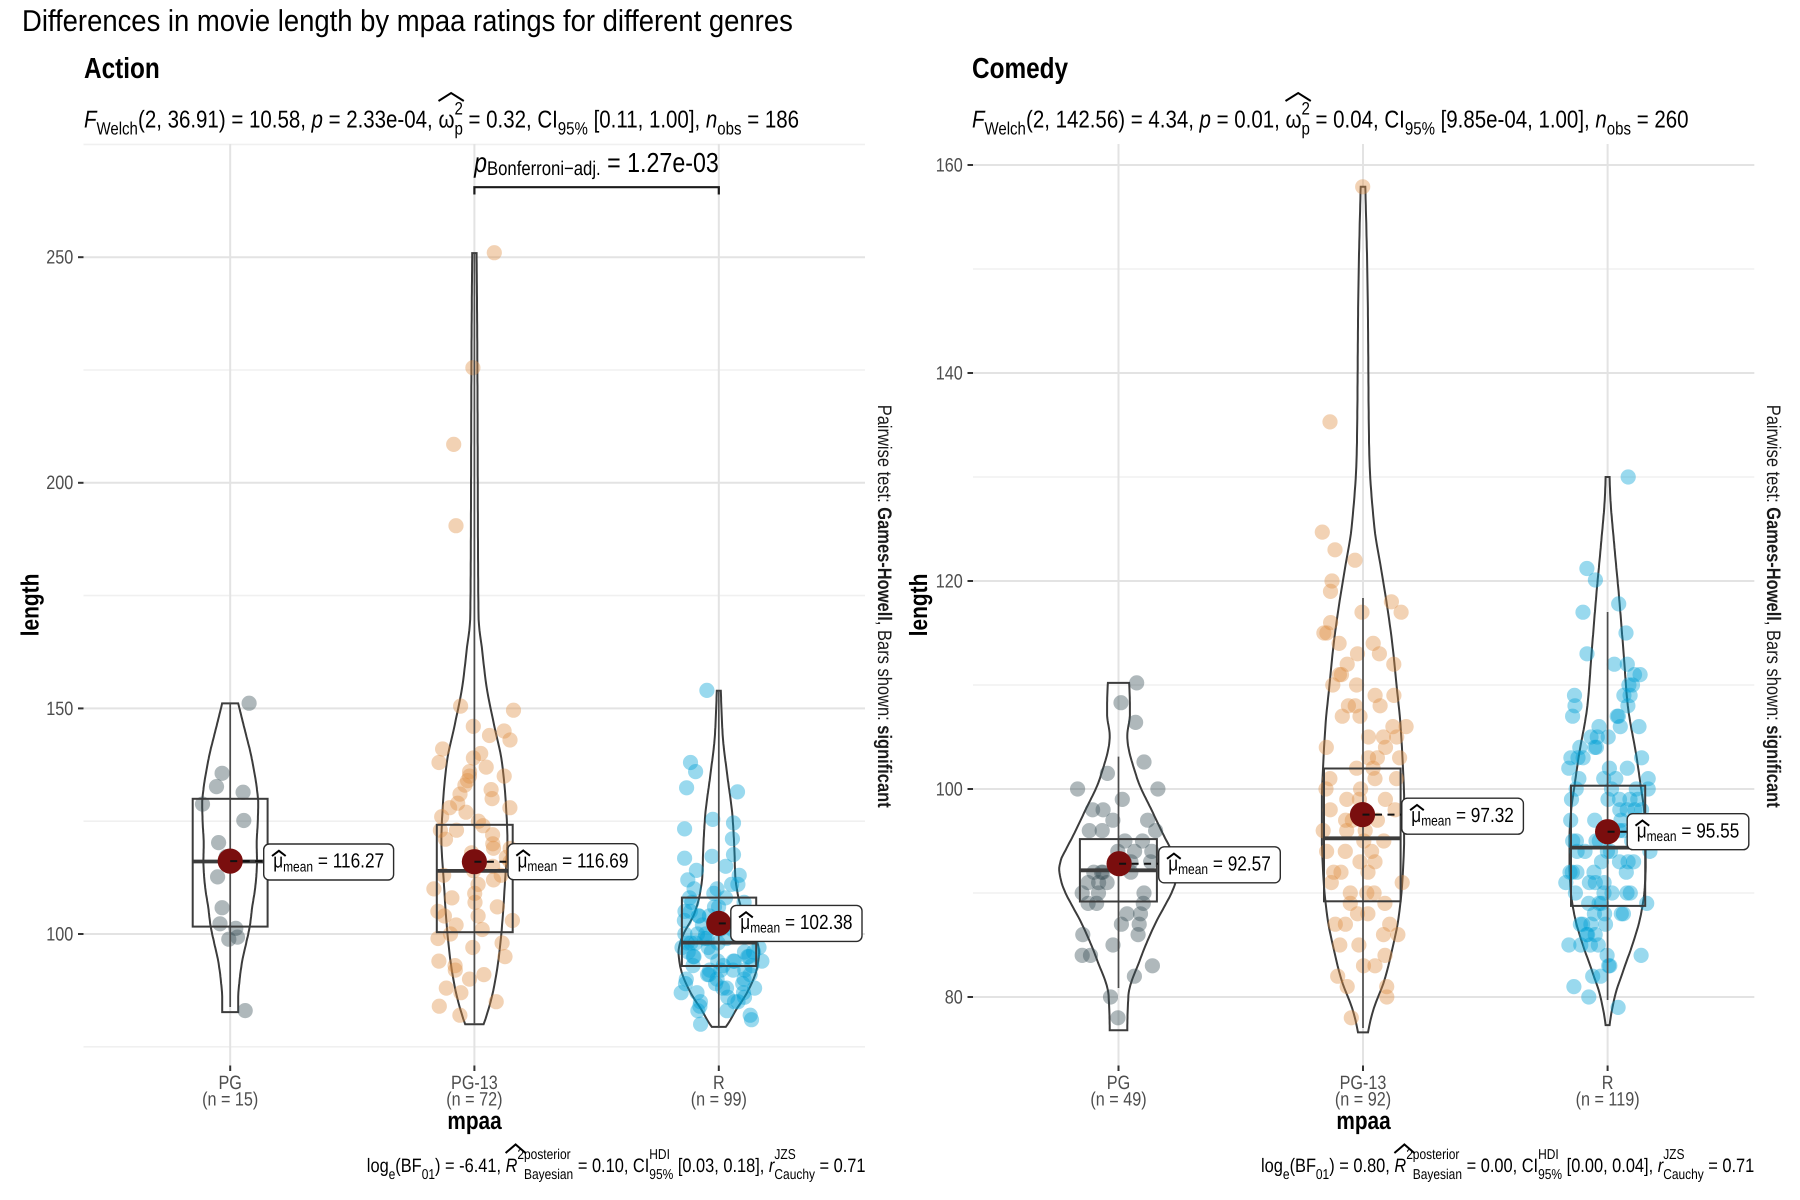 Image resolution: width=1800 pixels, height=1200 pixels. I want to click on svg-text: posterior, so click(547, 1155).